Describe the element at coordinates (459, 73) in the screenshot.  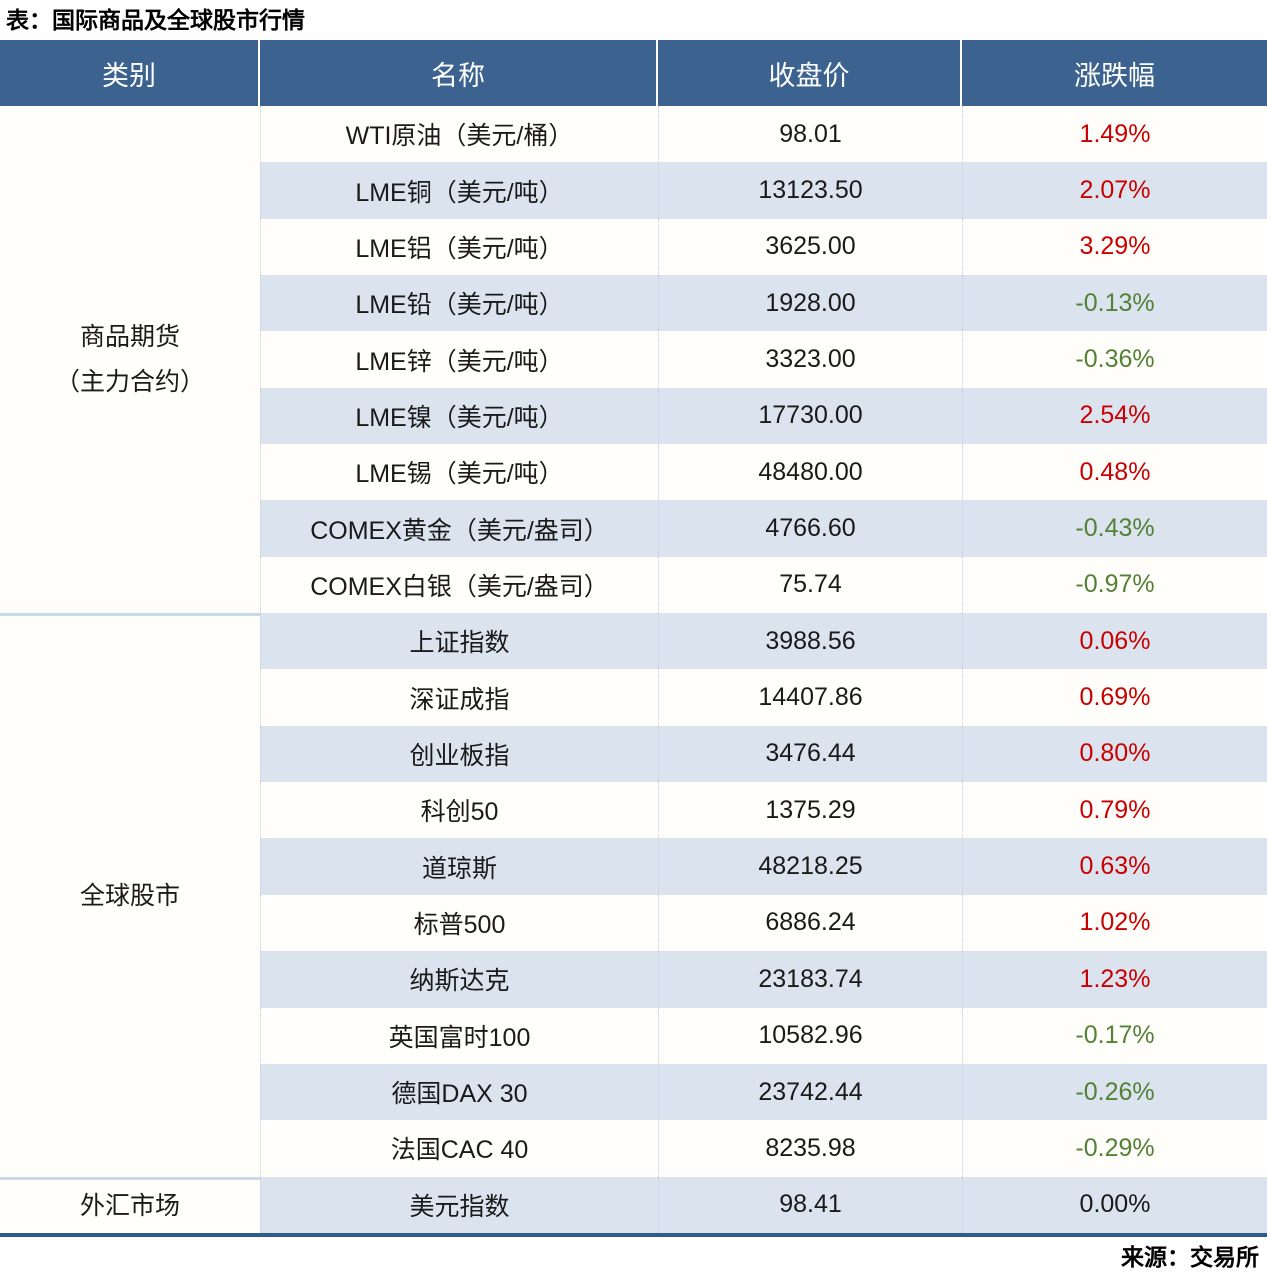
I see `header-name: 名称` at that location.